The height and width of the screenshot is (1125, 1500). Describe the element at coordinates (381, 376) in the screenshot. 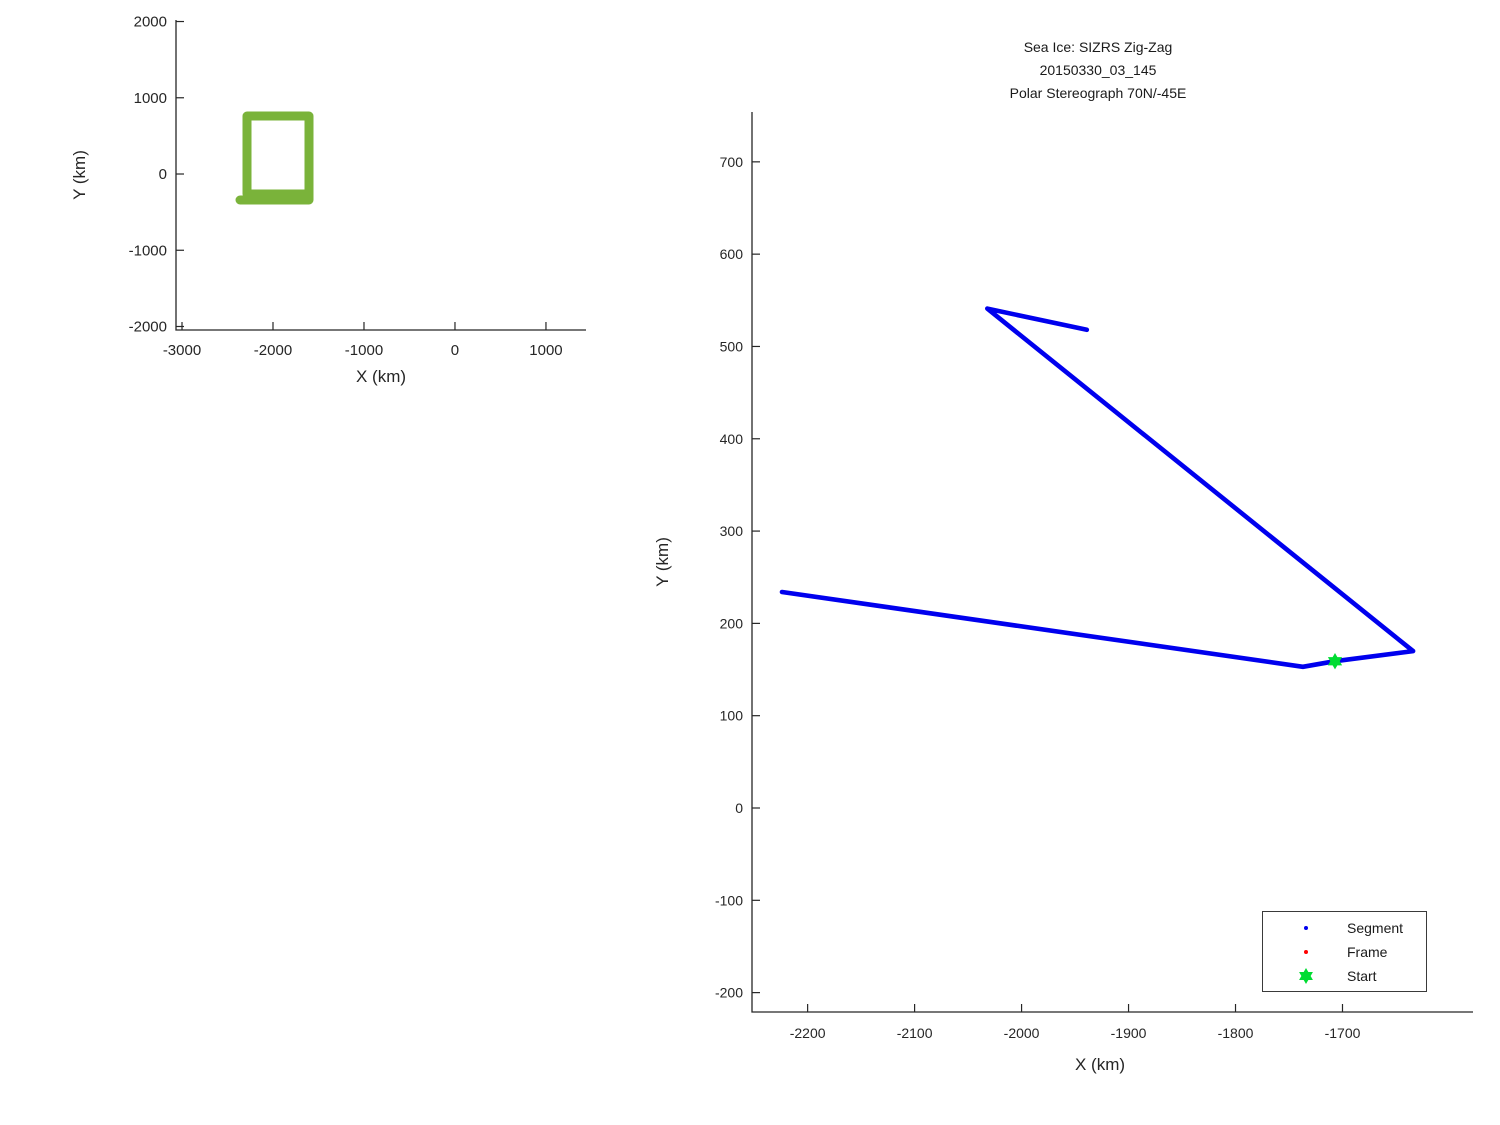

I see `overview-xlabel: X (km)` at that location.